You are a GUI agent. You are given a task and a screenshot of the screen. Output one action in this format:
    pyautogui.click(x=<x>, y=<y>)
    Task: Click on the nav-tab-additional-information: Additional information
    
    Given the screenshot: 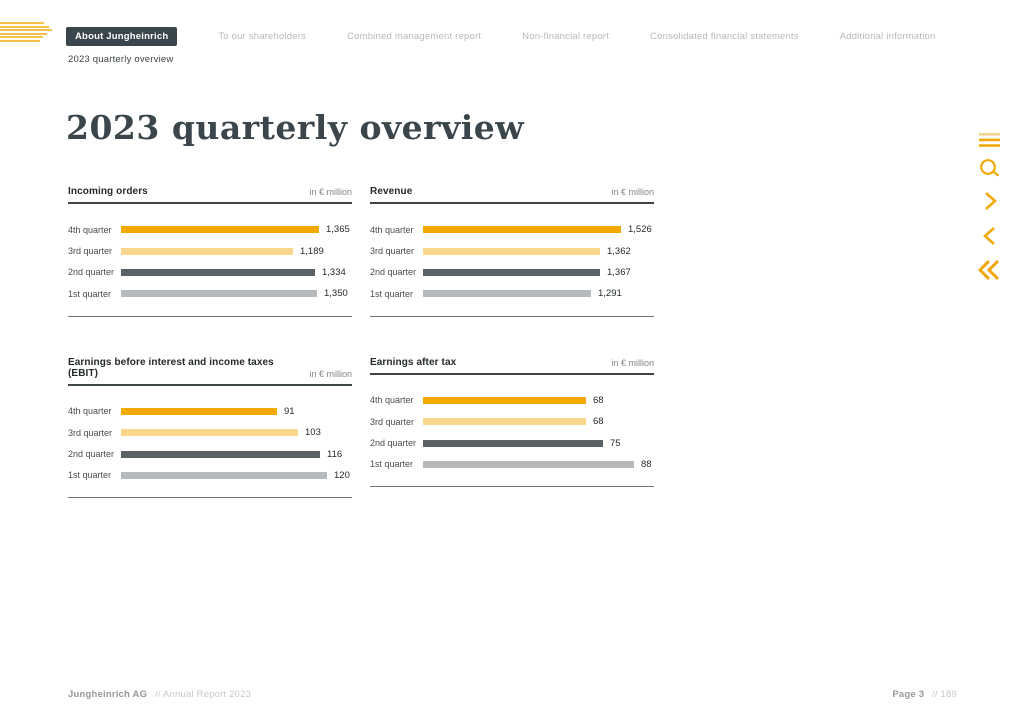 What is the action you would take?
    pyautogui.click(x=887, y=36)
    